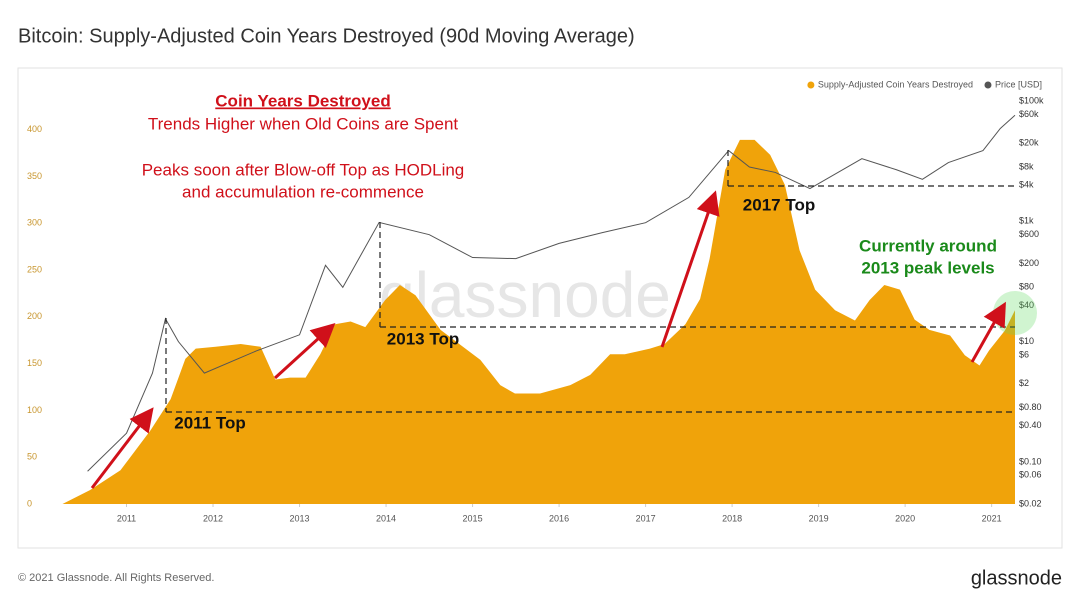  Describe the element at coordinates (210, 422) in the screenshot. I see `annotation: 2011 Top` at that location.